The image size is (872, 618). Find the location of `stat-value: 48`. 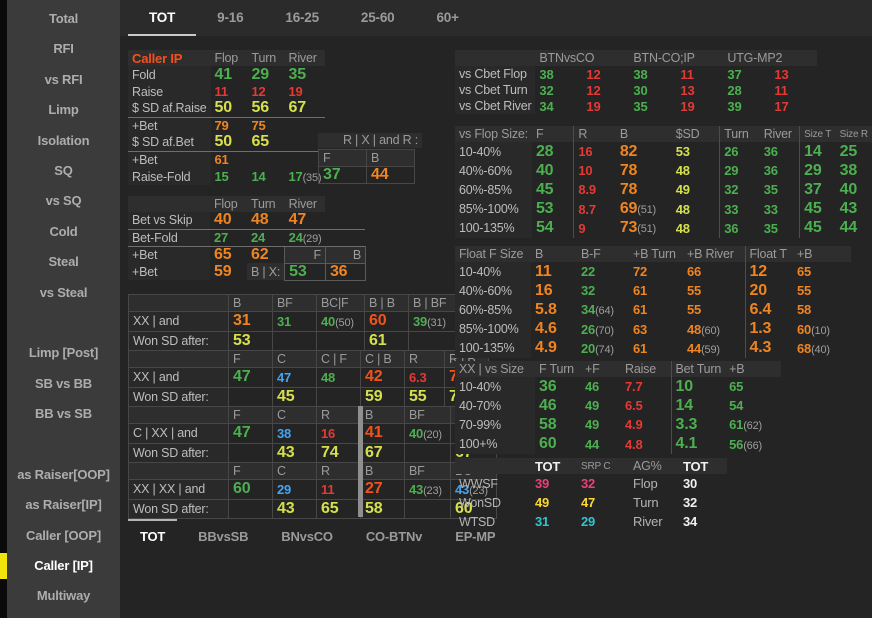

stat-value: 48 is located at coordinates (682, 228).